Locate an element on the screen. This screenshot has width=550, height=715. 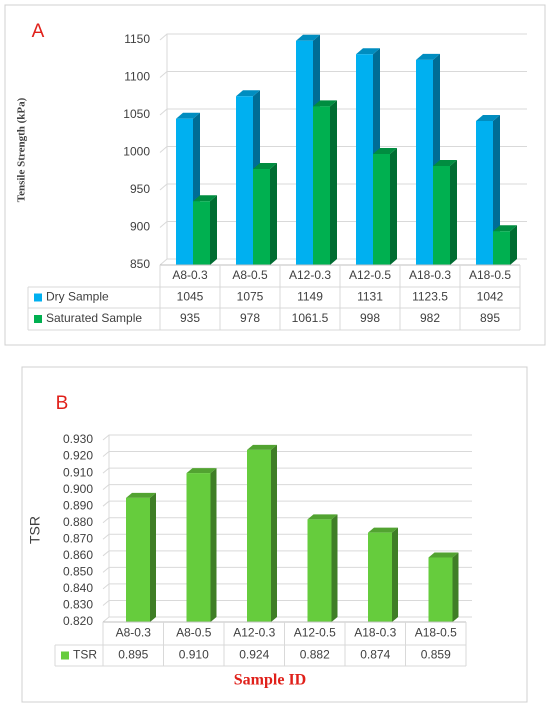
table-value: 0.895 is located at coordinates (133, 655).